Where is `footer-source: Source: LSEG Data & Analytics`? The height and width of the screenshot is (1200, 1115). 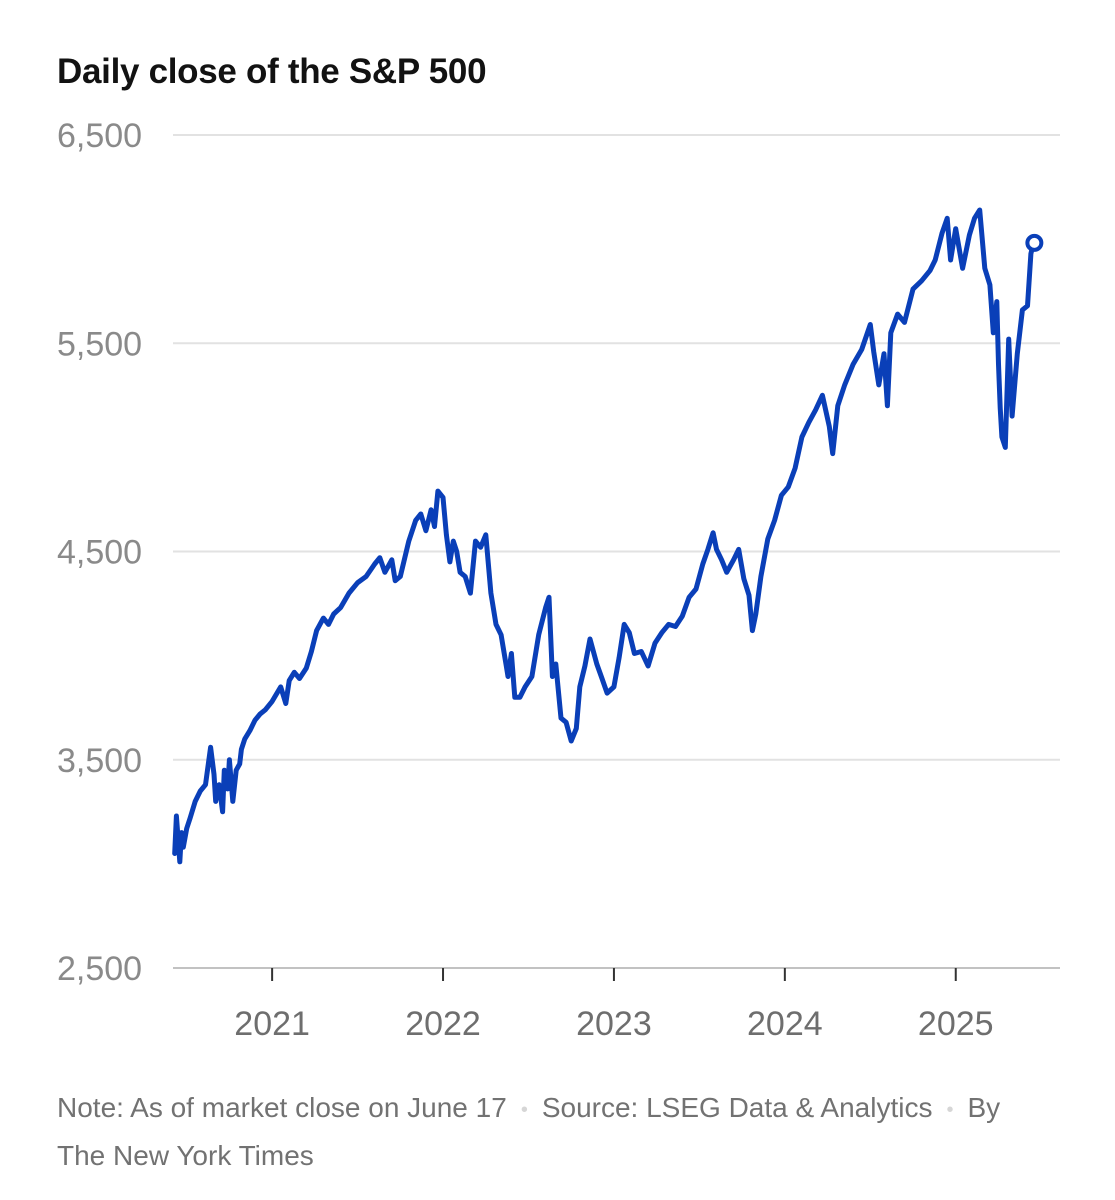
footer-source: Source: LSEG Data & Analytics is located at coordinates (737, 1107).